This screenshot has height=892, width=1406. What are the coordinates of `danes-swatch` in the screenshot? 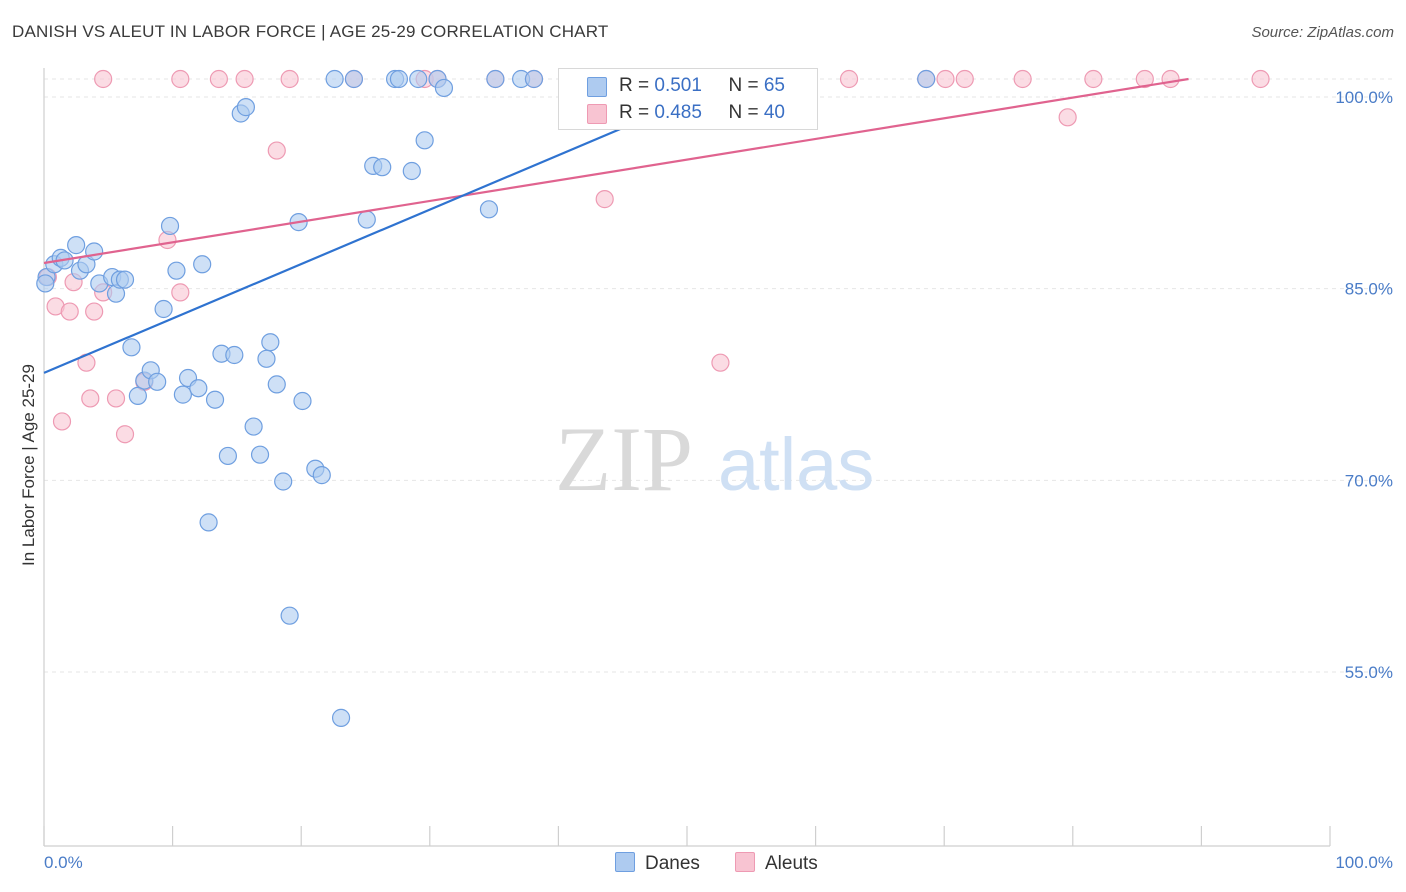 It's located at (597, 87).